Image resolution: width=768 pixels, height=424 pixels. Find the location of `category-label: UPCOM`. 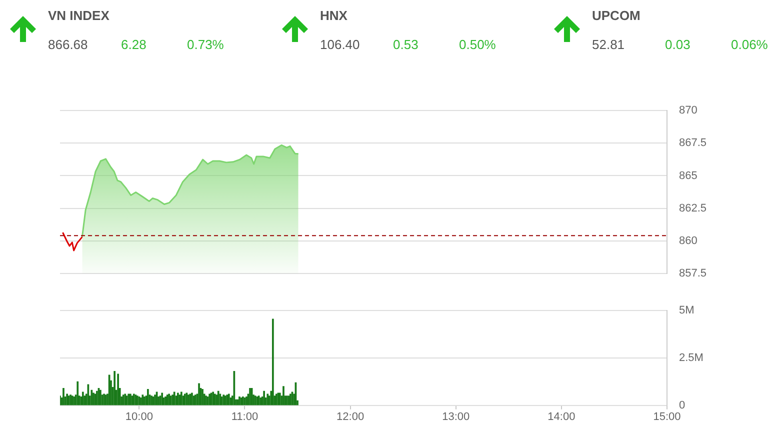

category-label: UPCOM is located at coordinates (616, 15).